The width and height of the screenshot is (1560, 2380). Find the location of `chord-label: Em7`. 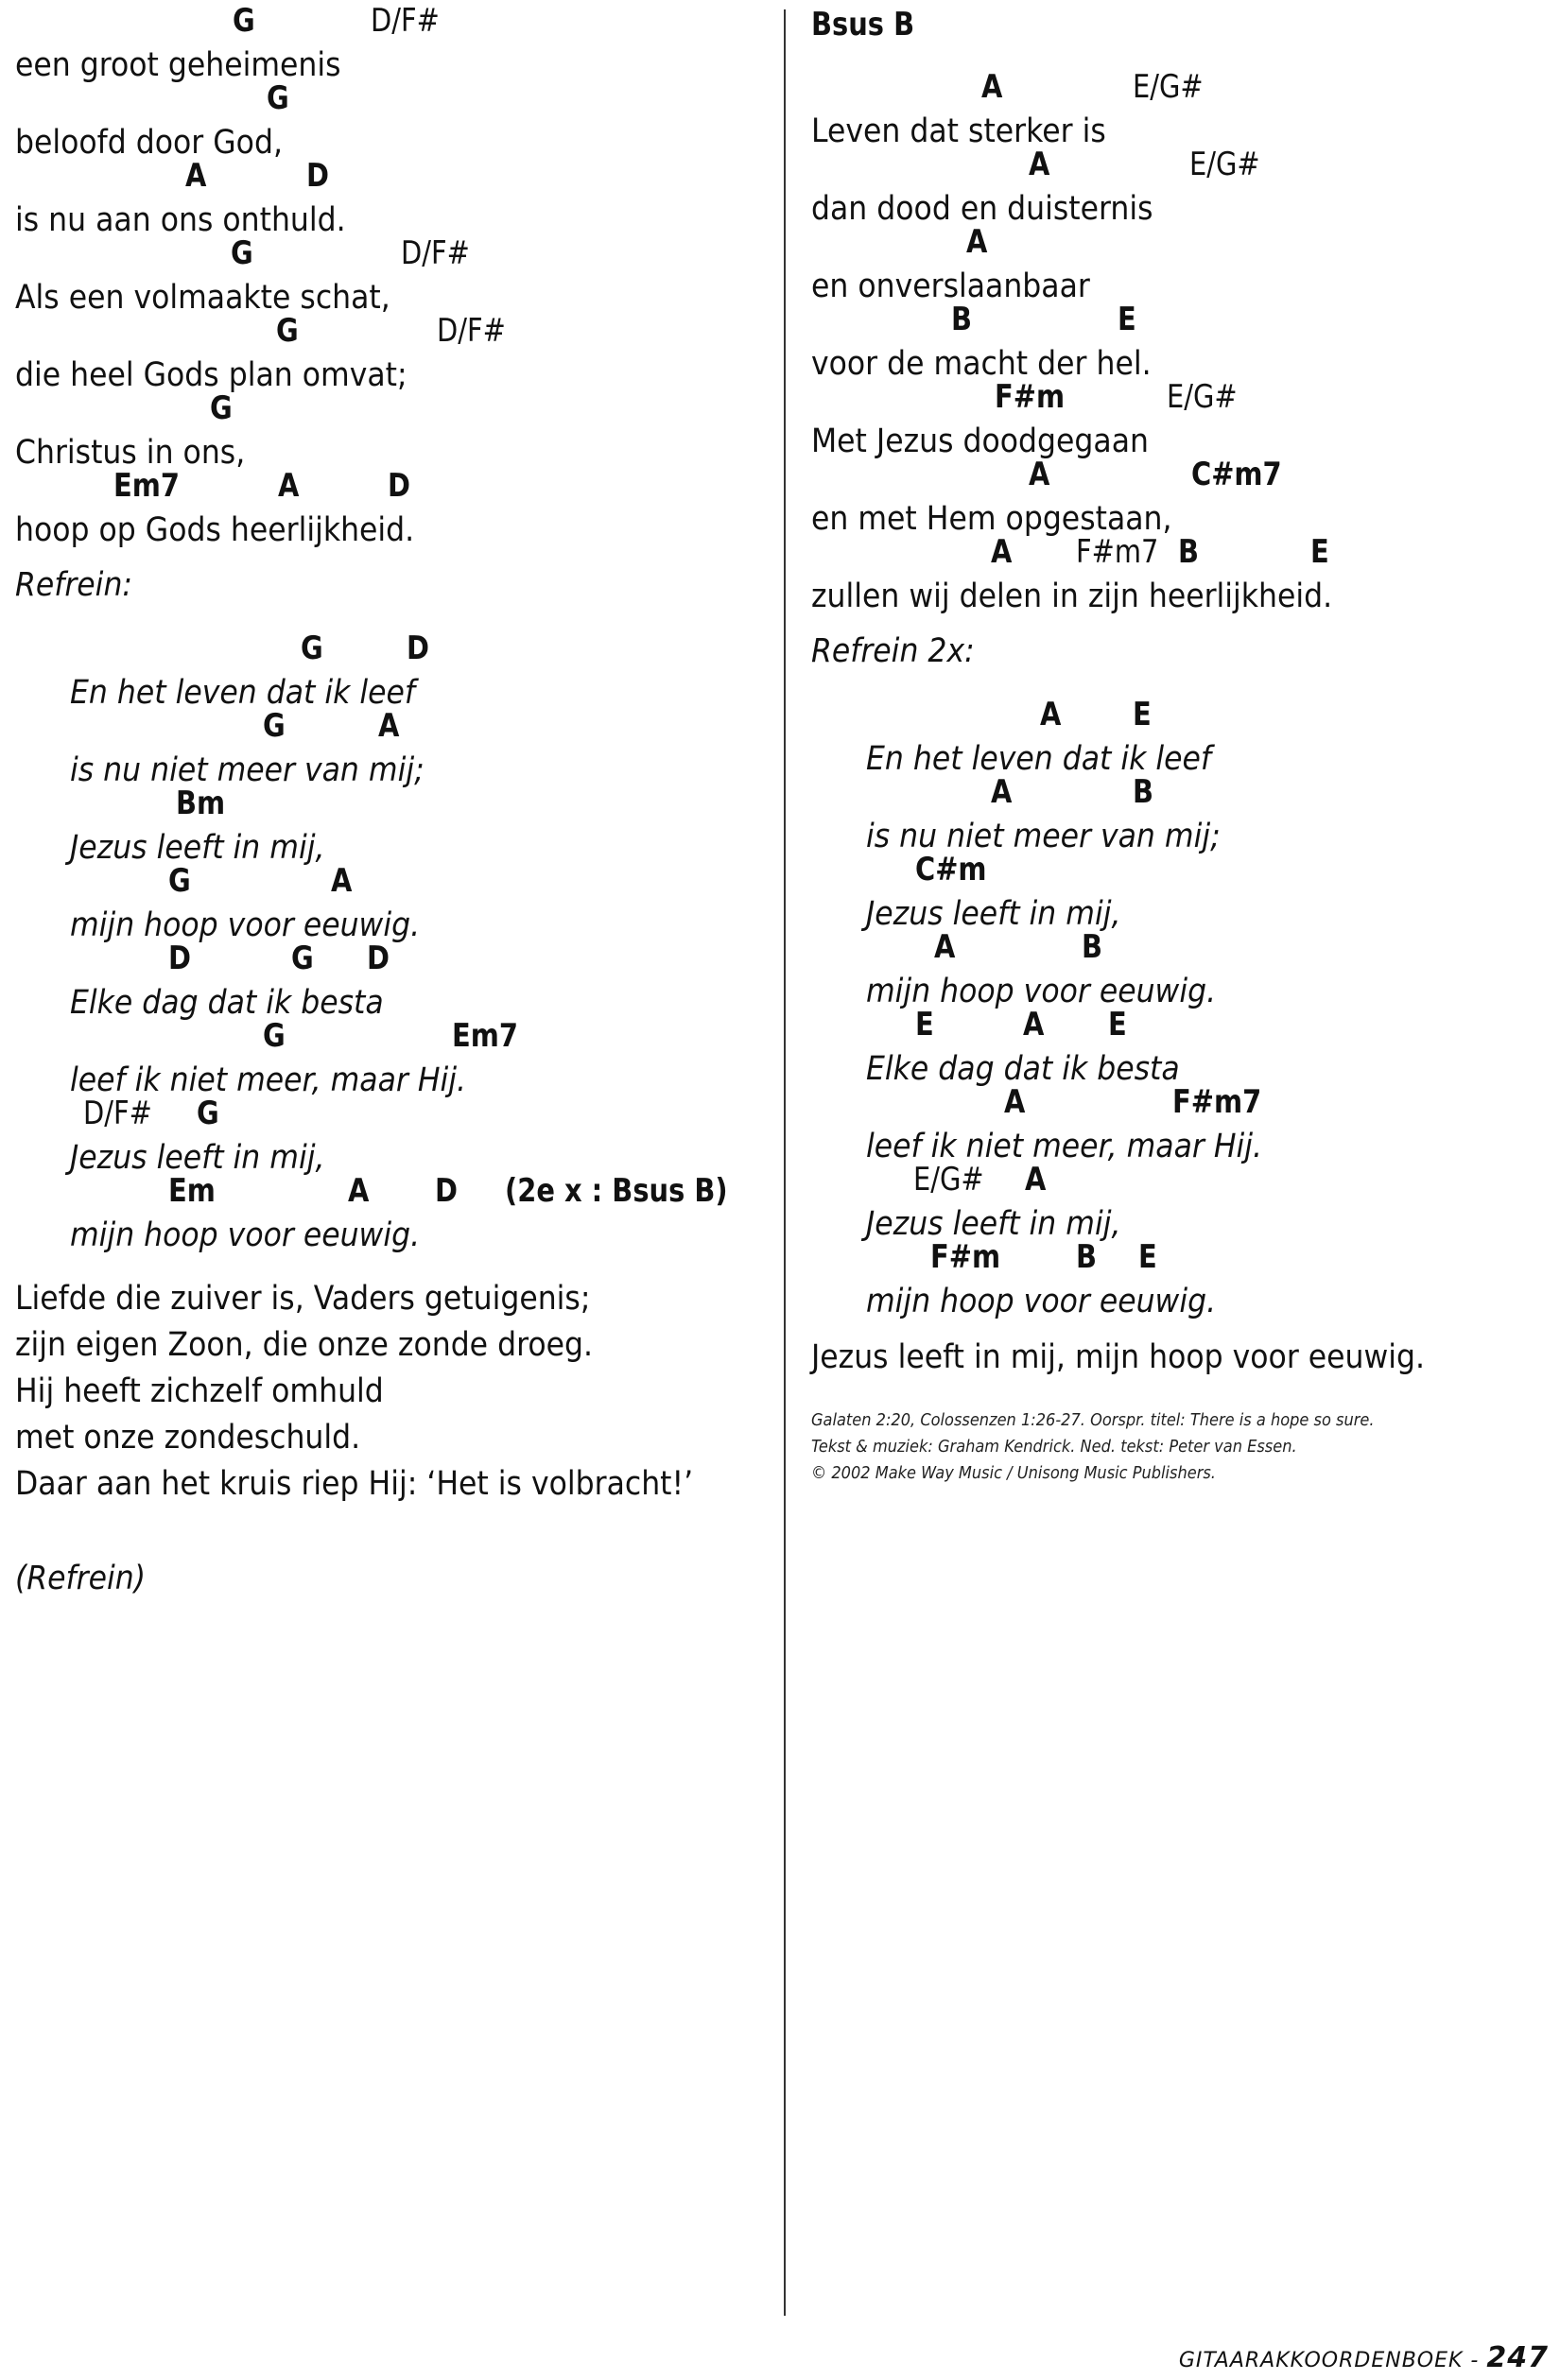

chord-label: Em7 is located at coordinates (485, 1036).